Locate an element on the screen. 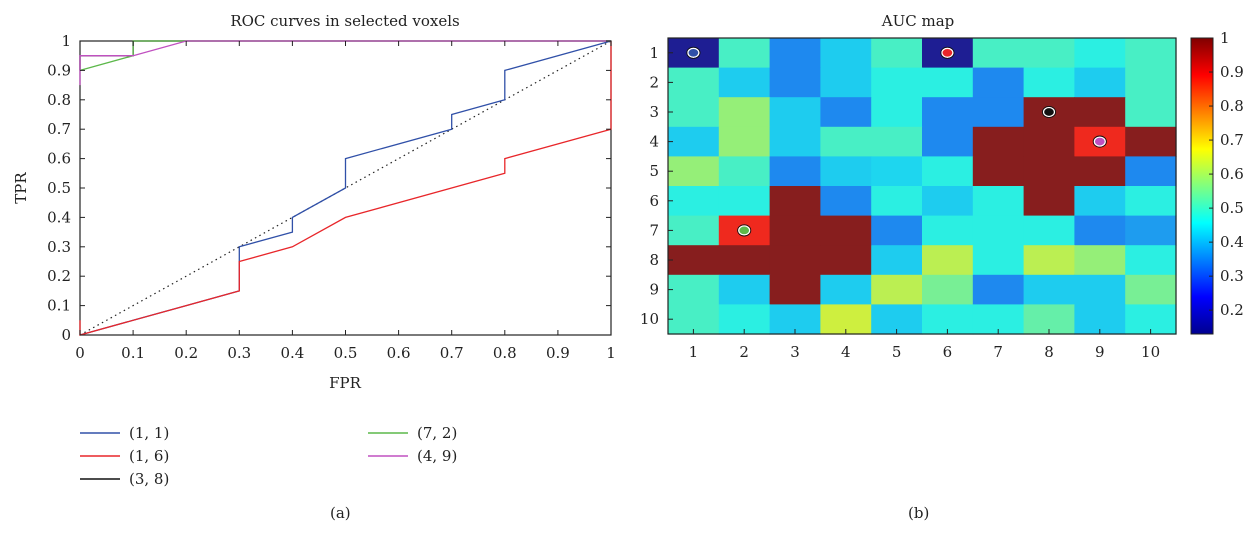  auc-x-tick-label: 9 is located at coordinates (1100, 352).